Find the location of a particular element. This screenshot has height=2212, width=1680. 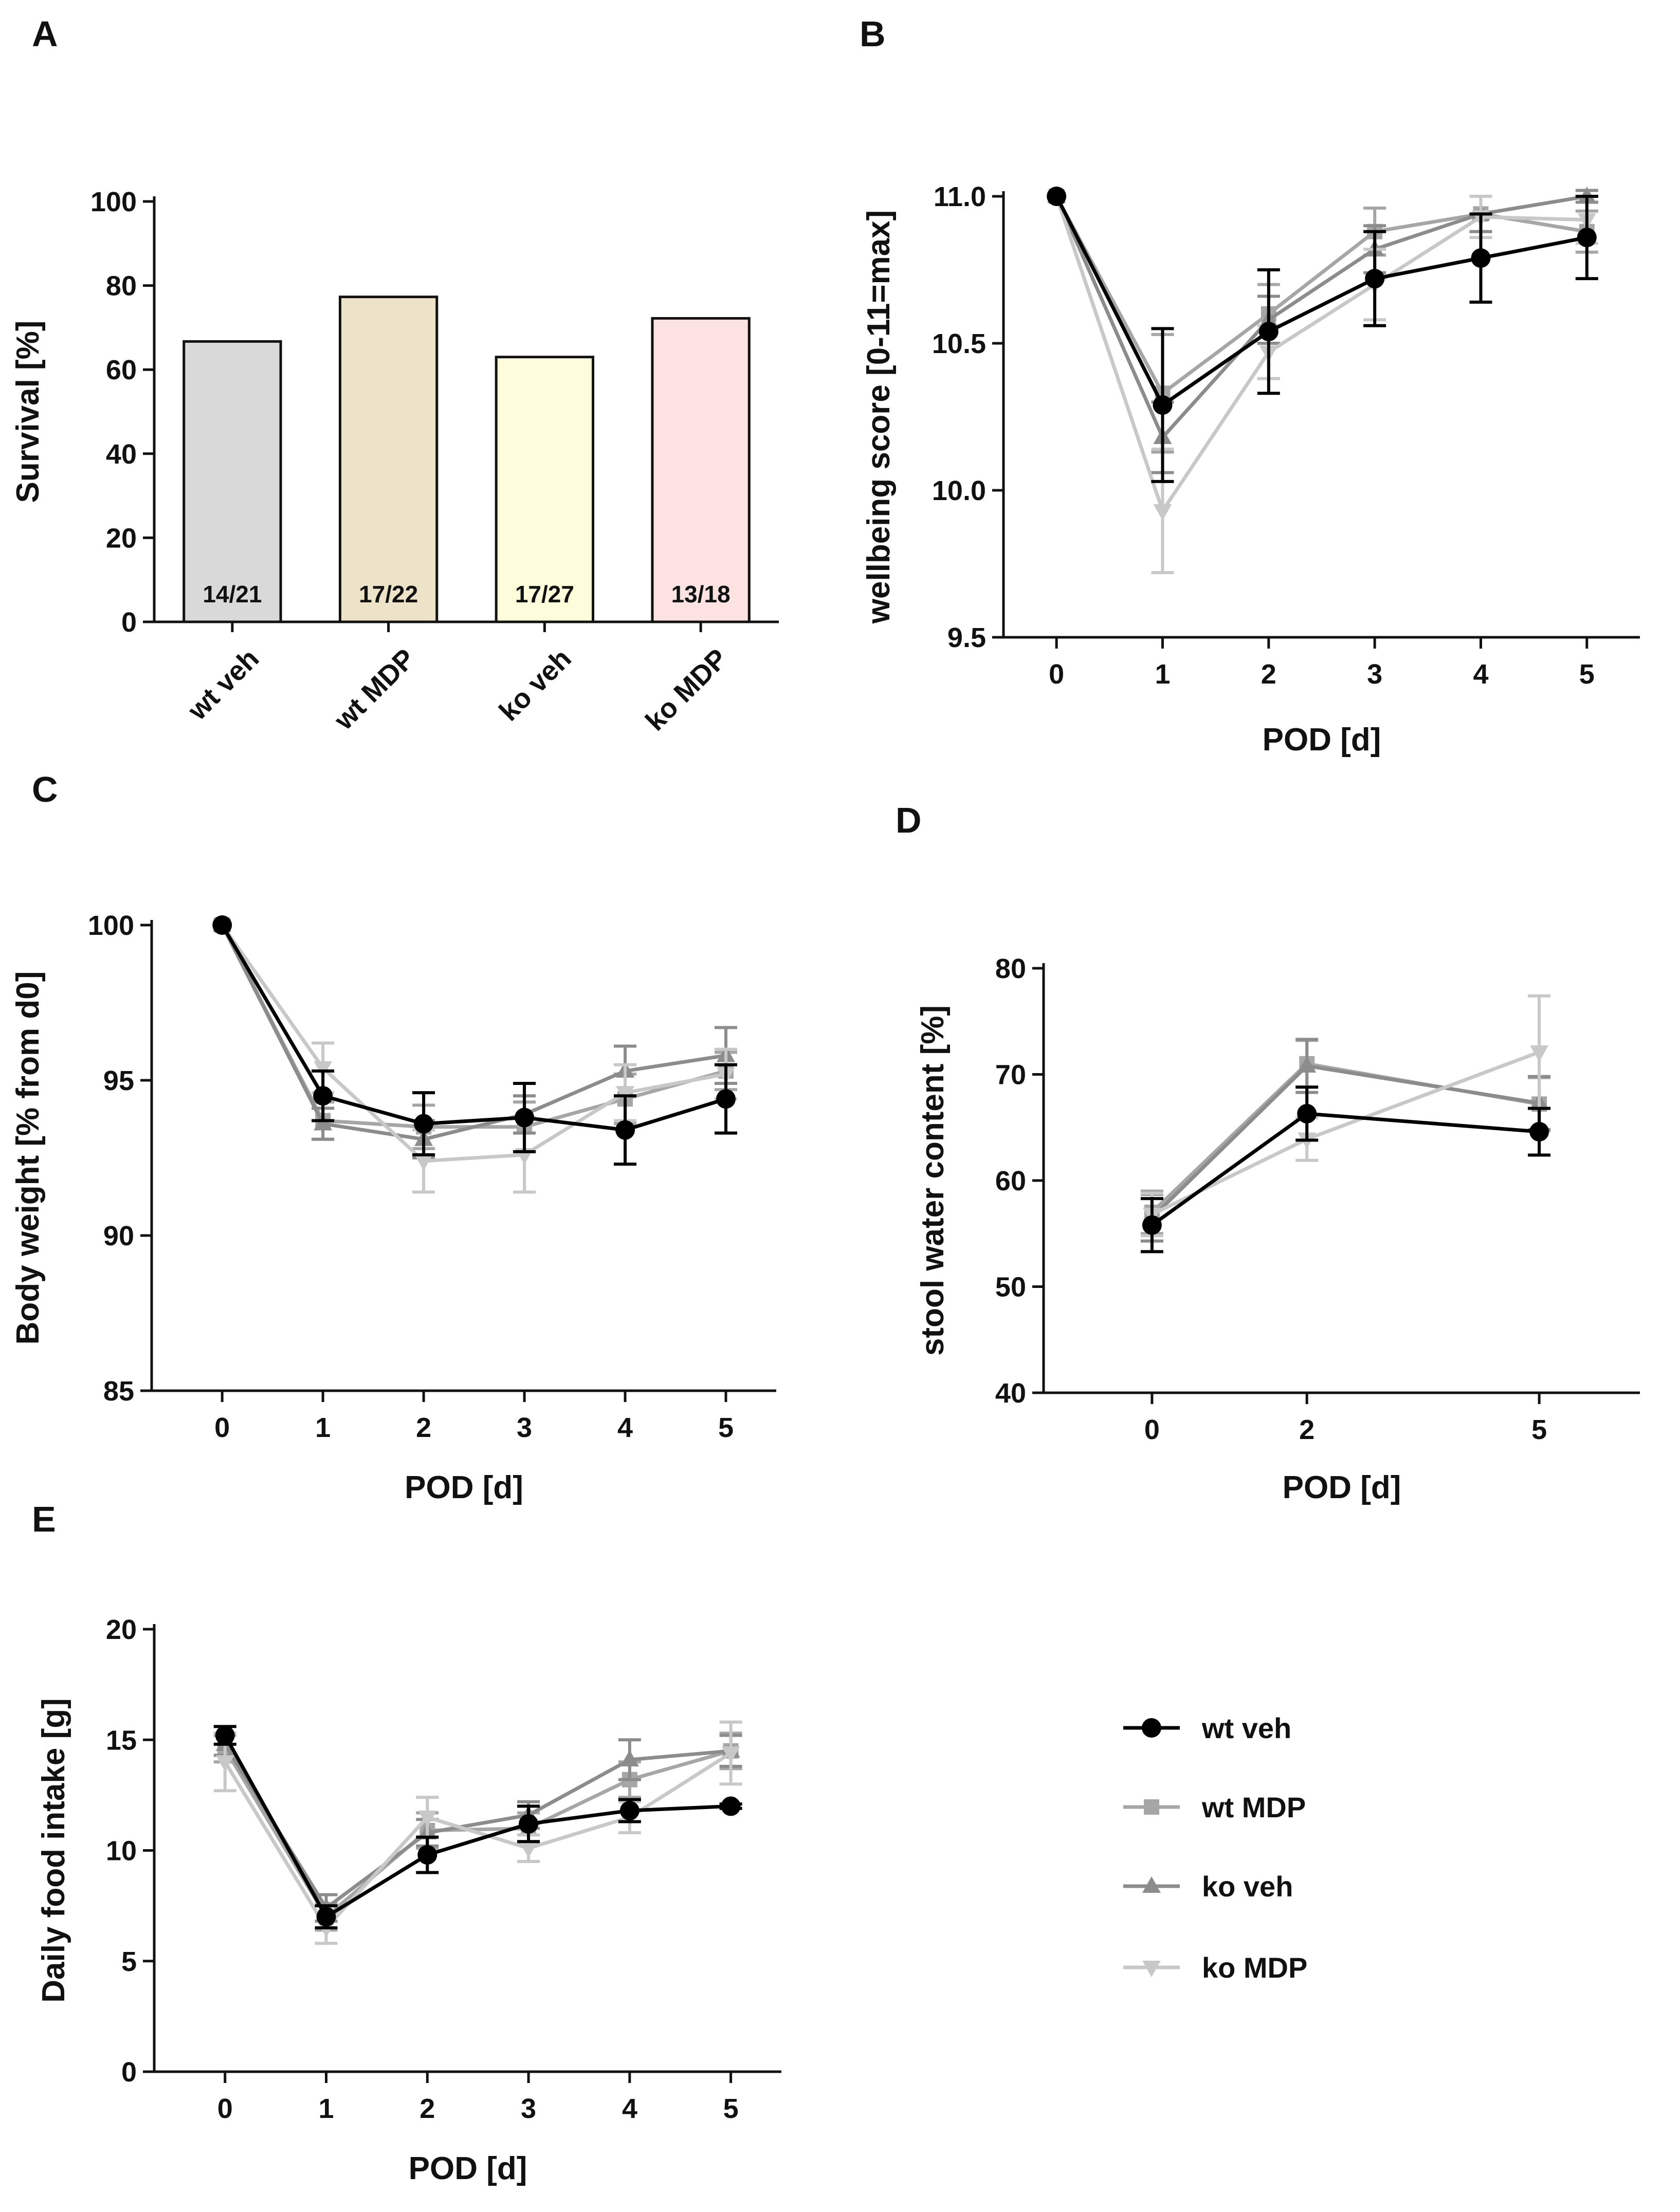

panel-b-x-tick-label: 4 is located at coordinates (1481, 674).